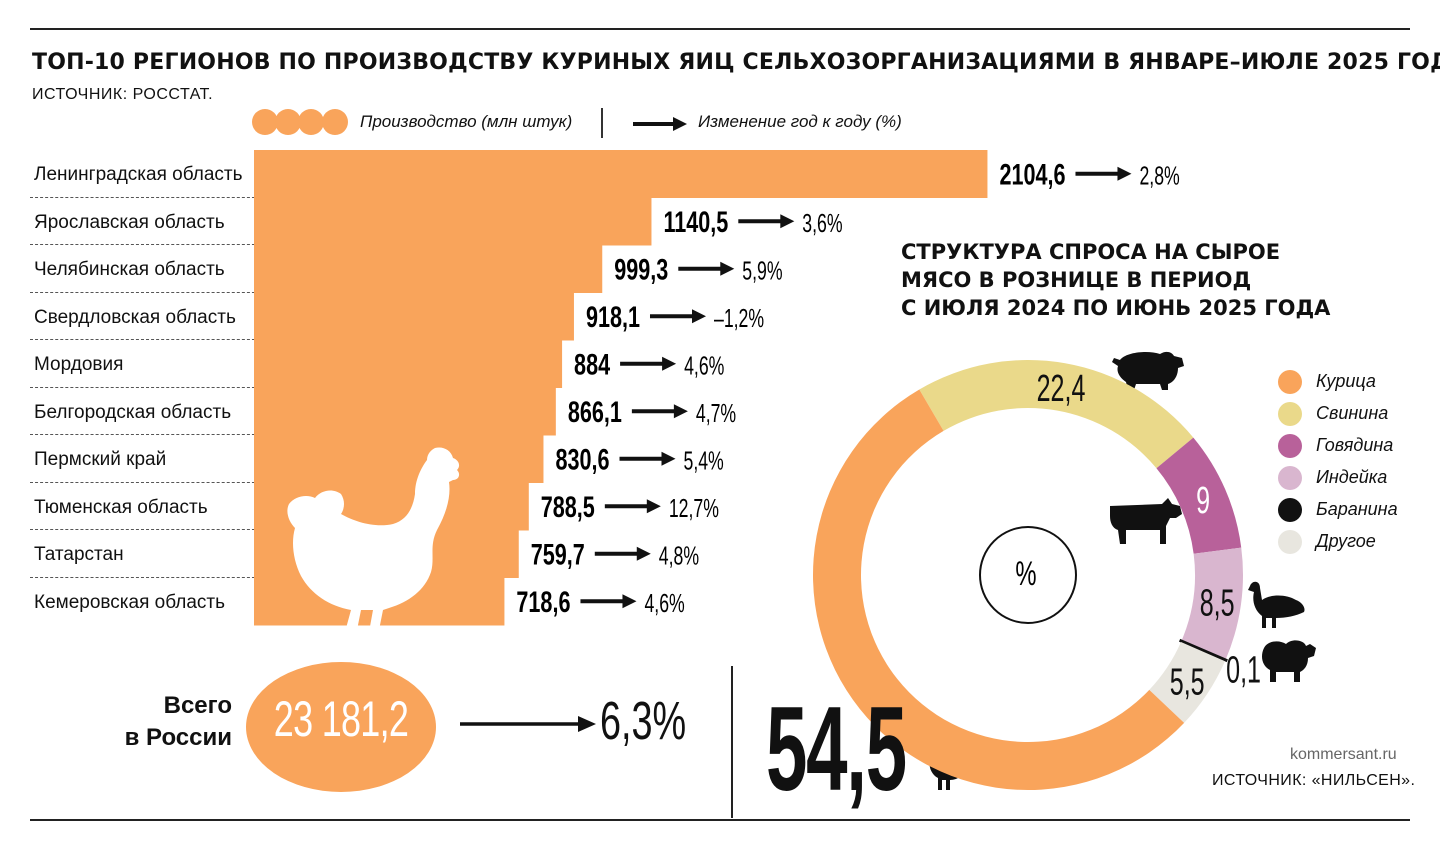 The height and width of the screenshot is (851, 1440). Describe the element at coordinates (1148, 370) in the screenshot. I see `pig-icon` at that location.